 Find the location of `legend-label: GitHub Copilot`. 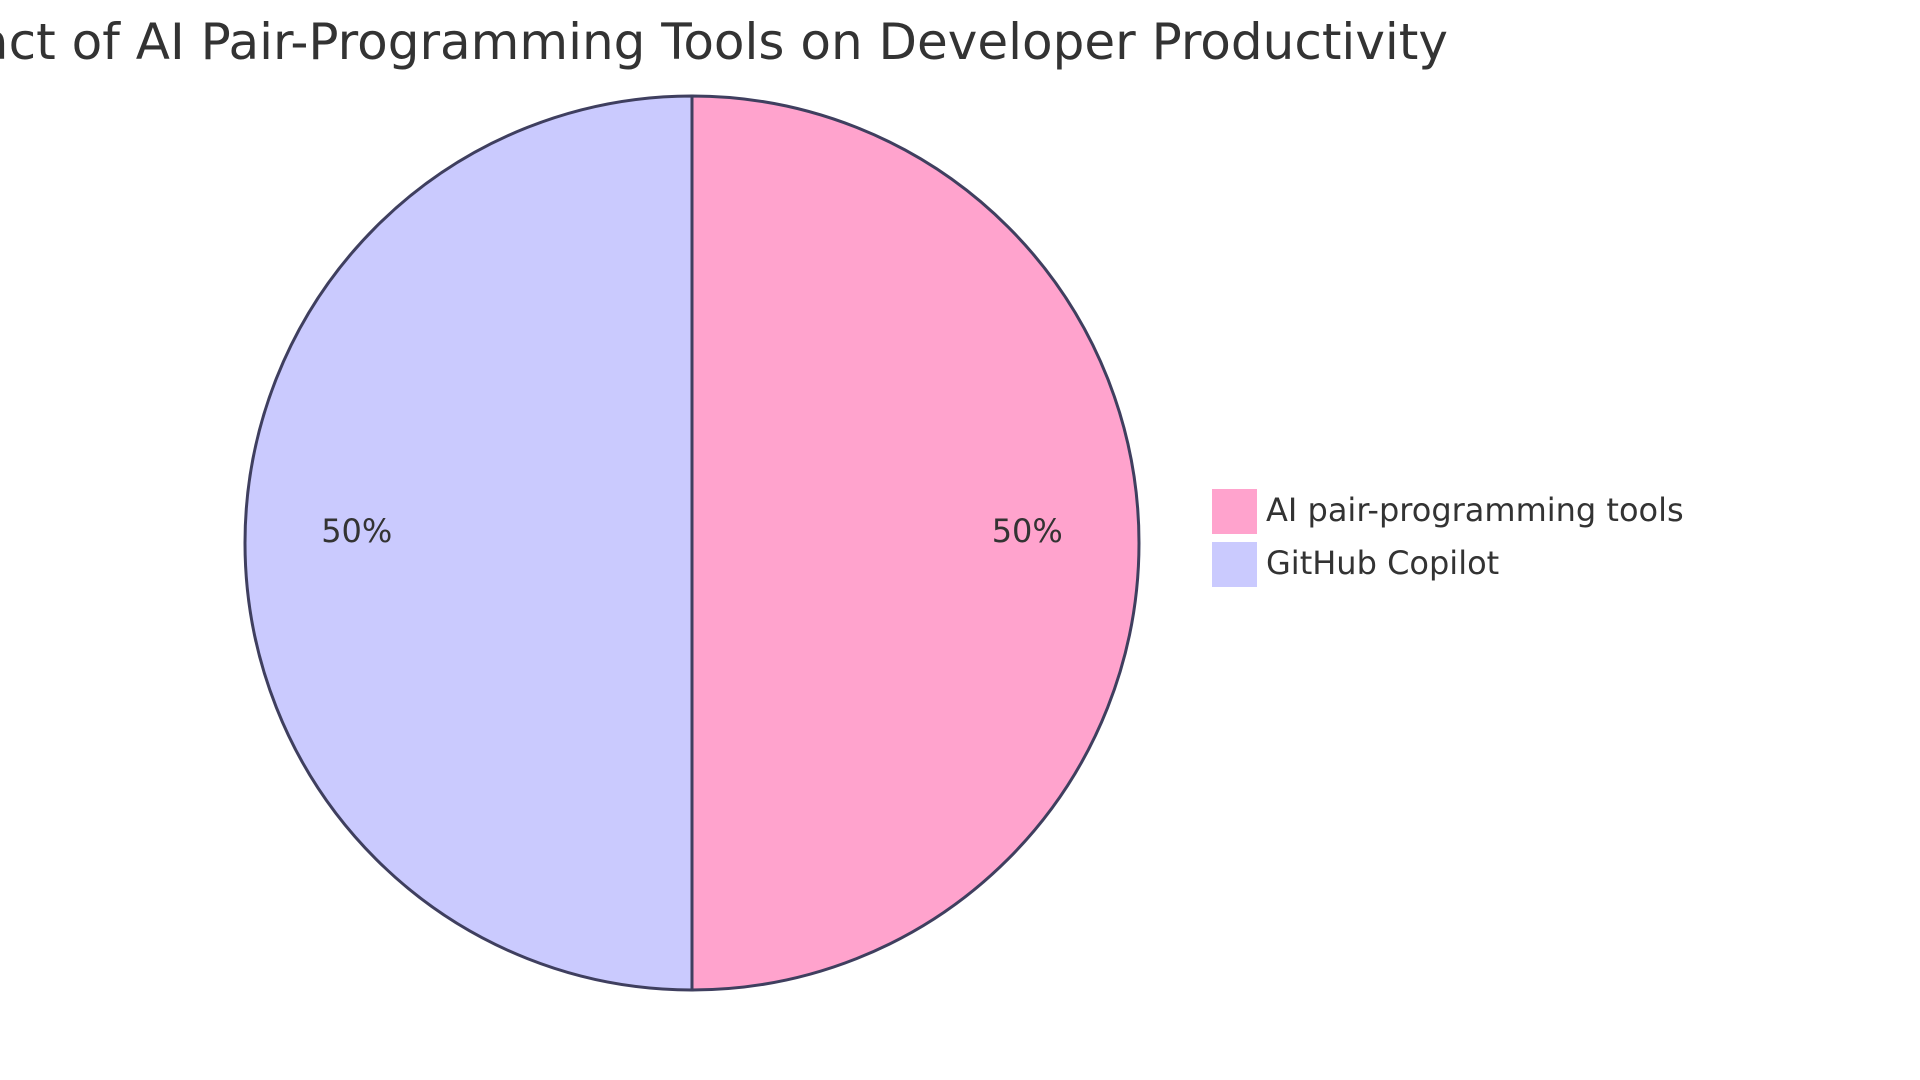

legend-label: GitHub Copilot is located at coordinates (1382, 563).